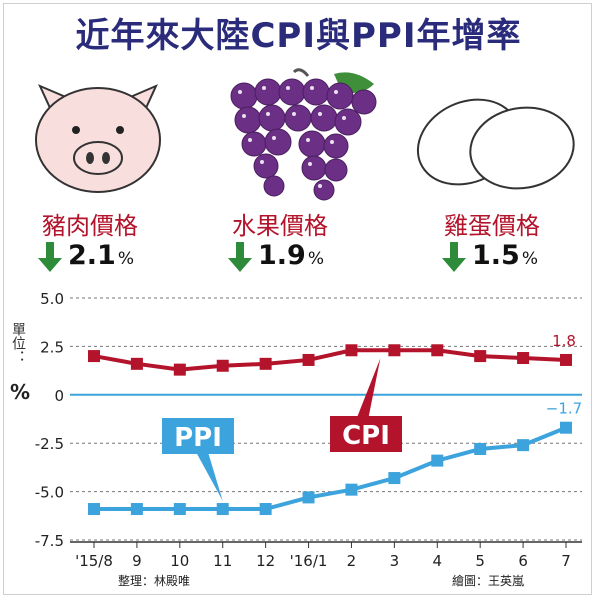 The height and width of the screenshot is (600, 597). I want to click on pig-icon, so click(98, 138).